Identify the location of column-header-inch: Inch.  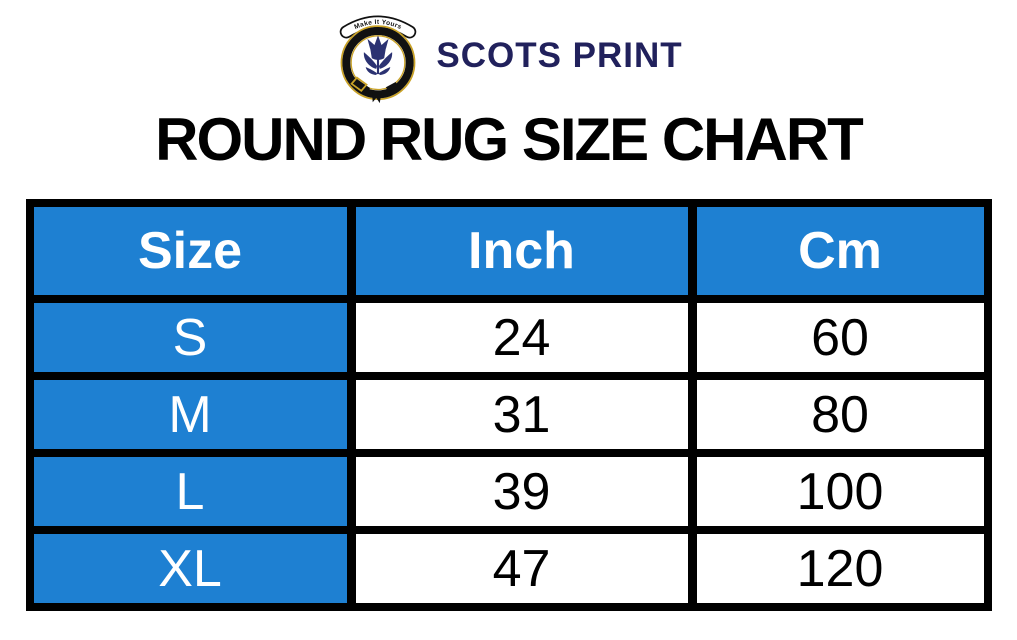
(521, 251).